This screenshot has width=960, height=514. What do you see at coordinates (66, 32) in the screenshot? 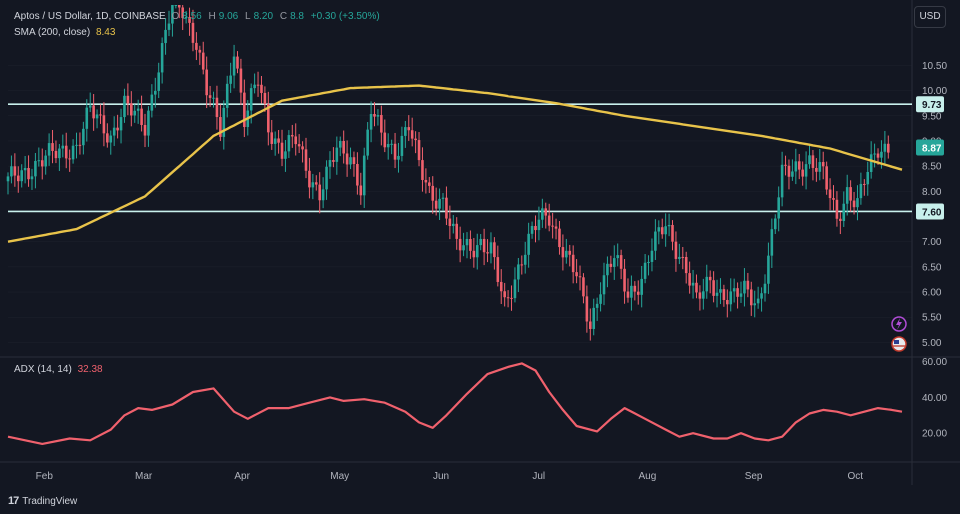
I see `sma-legend: SMA (200, close) 8.43` at bounding box center [66, 32].